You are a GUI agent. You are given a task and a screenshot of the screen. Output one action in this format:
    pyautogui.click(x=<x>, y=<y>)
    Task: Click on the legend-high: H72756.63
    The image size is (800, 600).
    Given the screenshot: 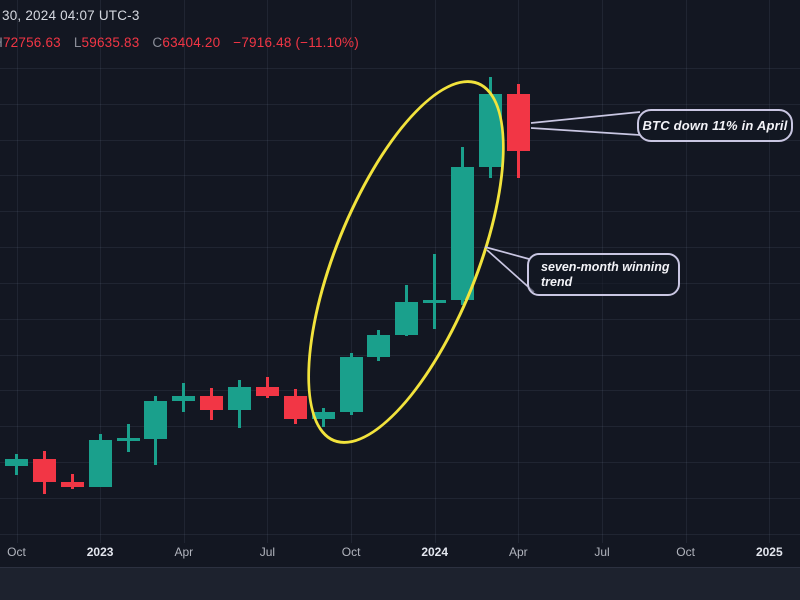 What is the action you would take?
    pyautogui.click(x=30, y=42)
    